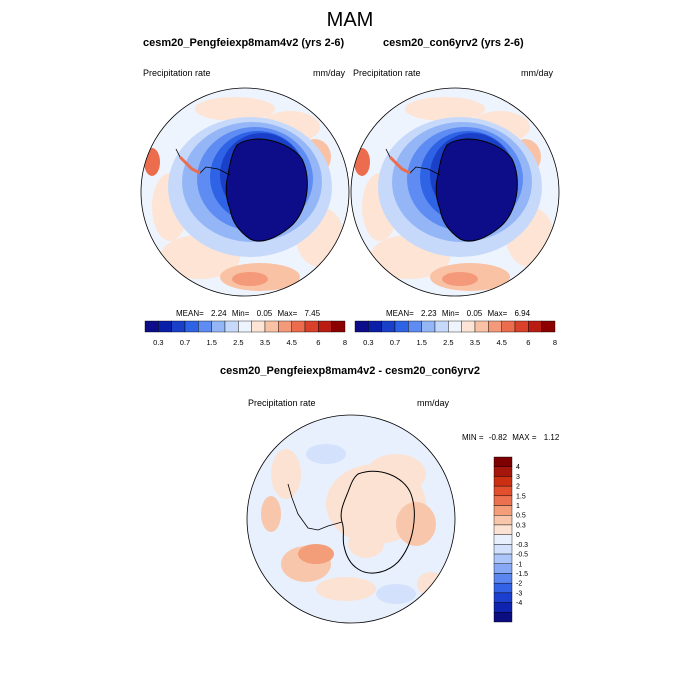 The width and height of the screenshot is (700, 700). What do you see at coordinates (519, 564) in the screenshot?
I see `colorbar-tick-label: -1` at bounding box center [519, 564].